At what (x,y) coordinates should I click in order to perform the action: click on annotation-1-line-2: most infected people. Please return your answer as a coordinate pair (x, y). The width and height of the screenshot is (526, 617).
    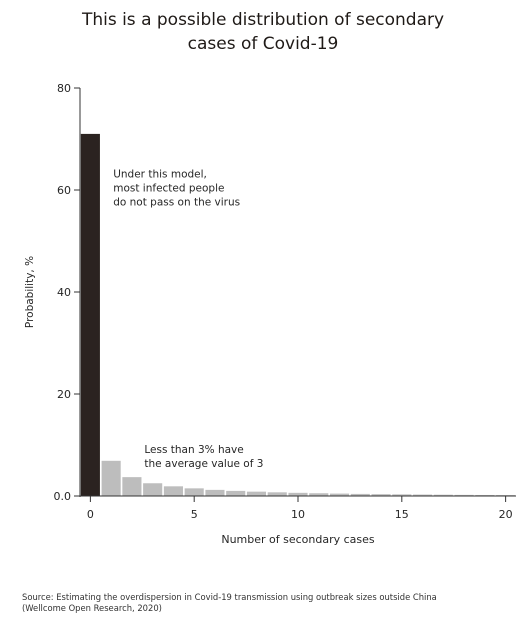
    Looking at the image, I should click on (168, 188).